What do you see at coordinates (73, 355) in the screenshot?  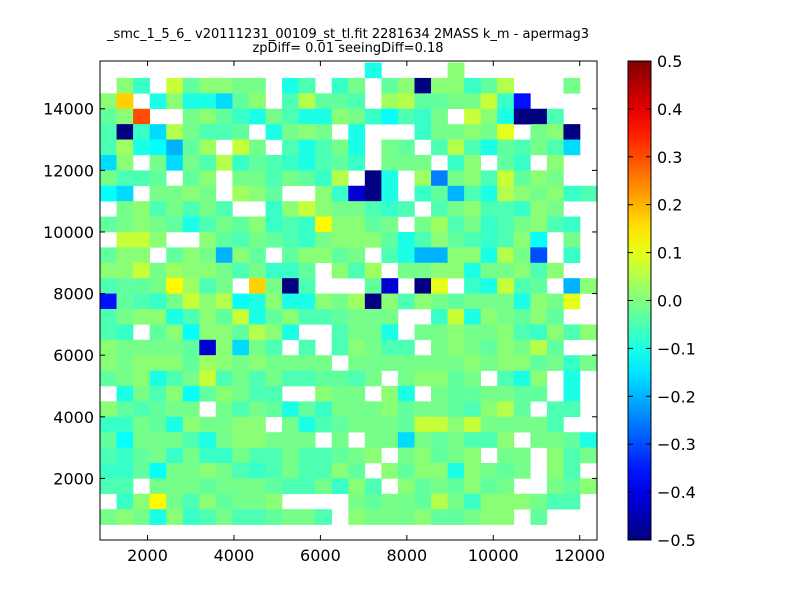 I see `y-tick-label: 6000` at bounding box center [73, 355].